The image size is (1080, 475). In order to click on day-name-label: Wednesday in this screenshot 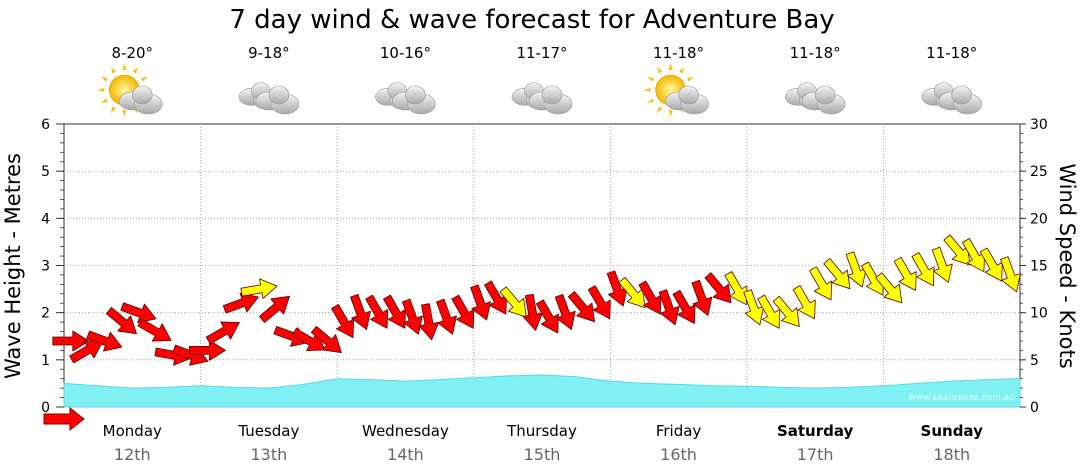, I will do `click(405, 431)`.